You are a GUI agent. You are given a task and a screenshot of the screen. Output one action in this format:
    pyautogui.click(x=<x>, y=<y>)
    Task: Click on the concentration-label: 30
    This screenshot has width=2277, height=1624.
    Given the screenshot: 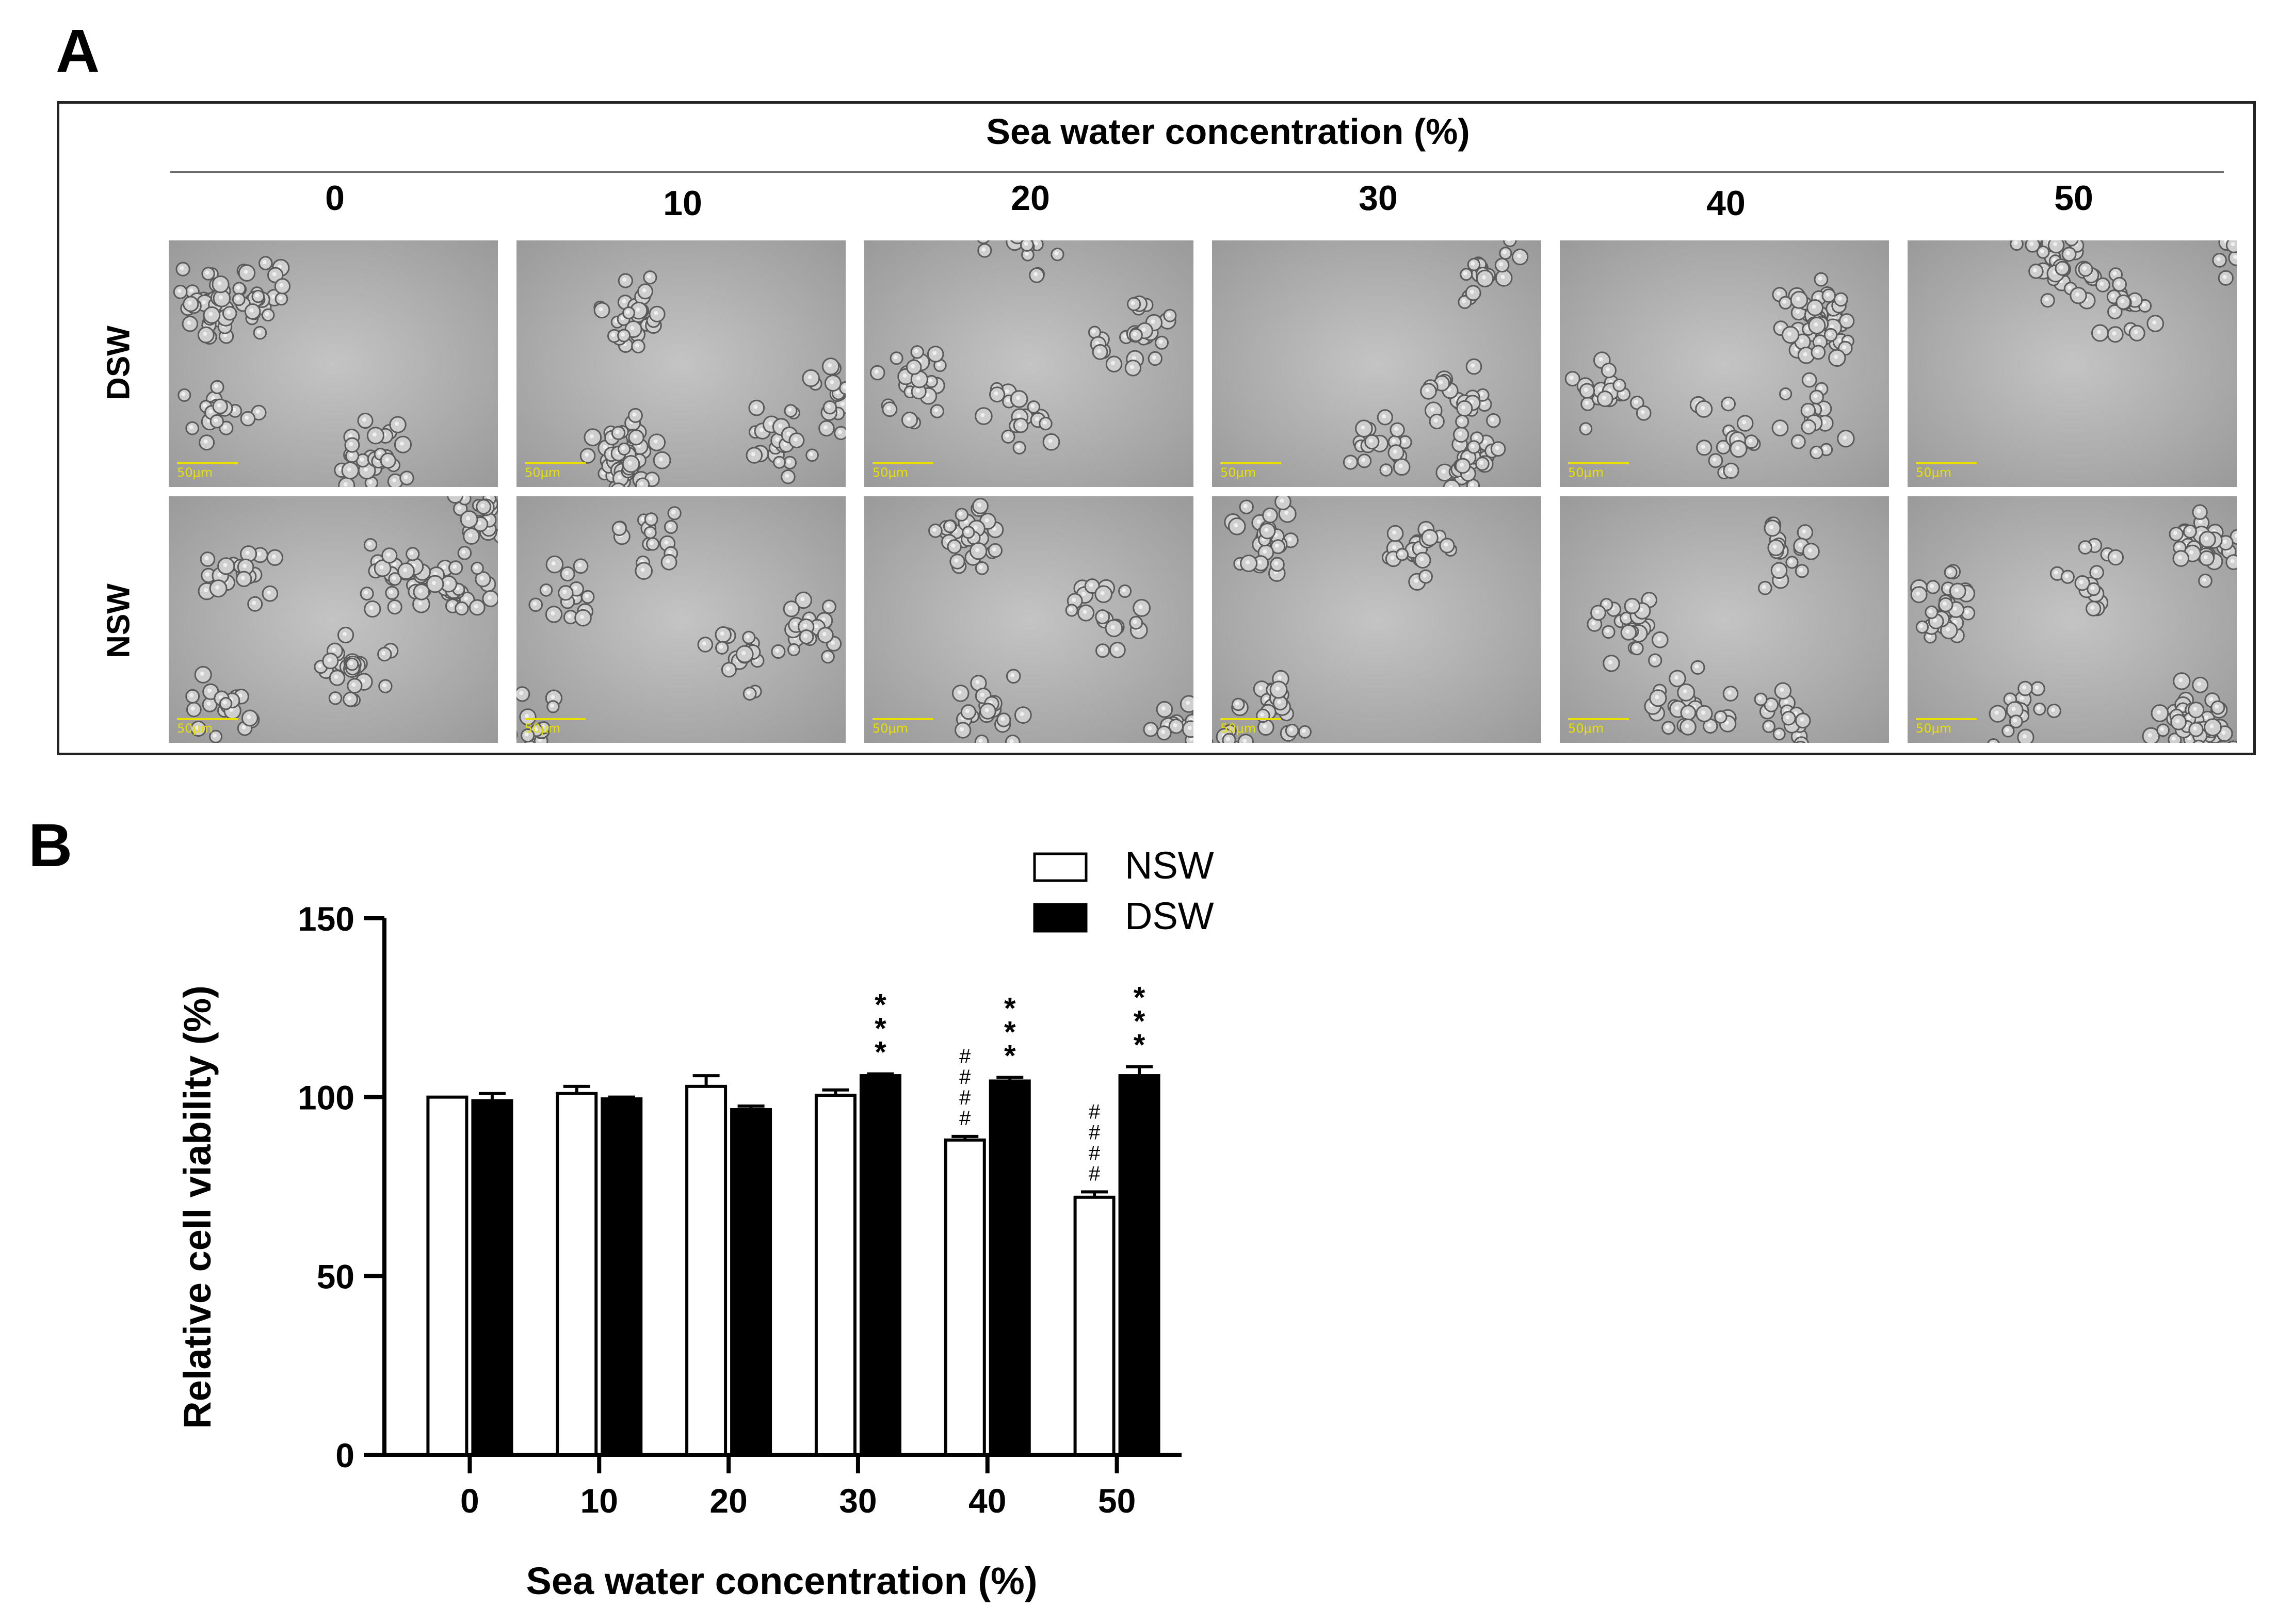 What is the action you would take?
    pyautogui.click(x=1378, y=198)
    